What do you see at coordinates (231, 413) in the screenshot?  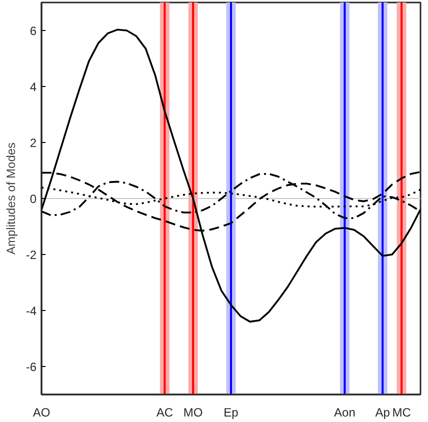 I see `x-tick-label: Ep` at bounding box center [231, 413].